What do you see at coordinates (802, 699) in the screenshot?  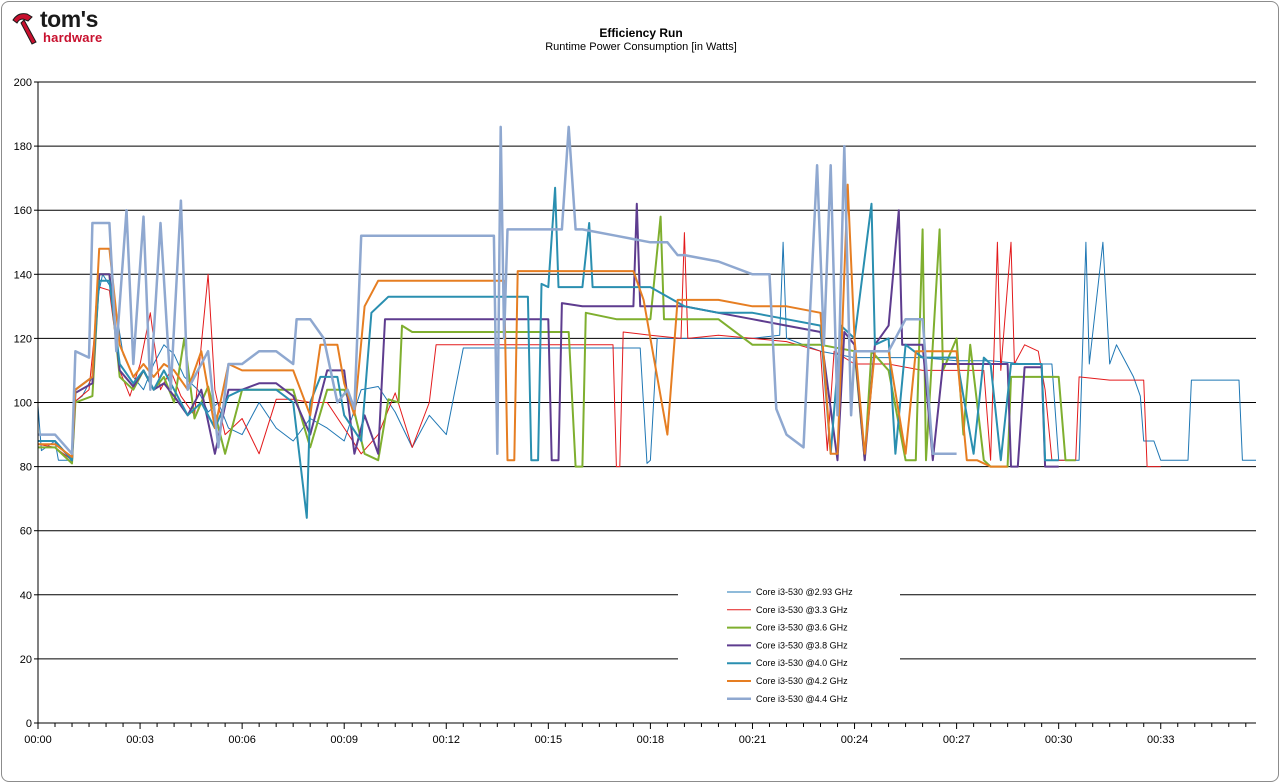 I see `legend-label: Core i3-530 @4.4 GHz` at bounding box center [802, 699].